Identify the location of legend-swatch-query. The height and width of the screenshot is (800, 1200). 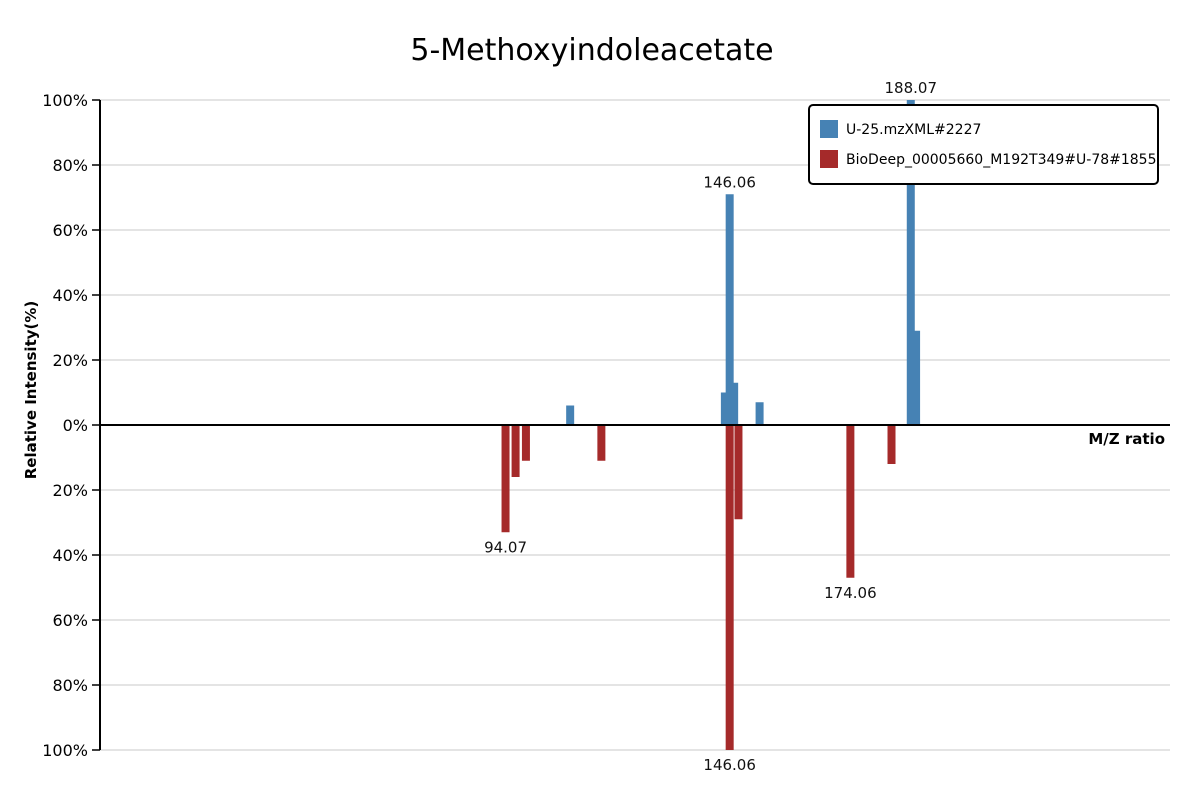
(829, 129).